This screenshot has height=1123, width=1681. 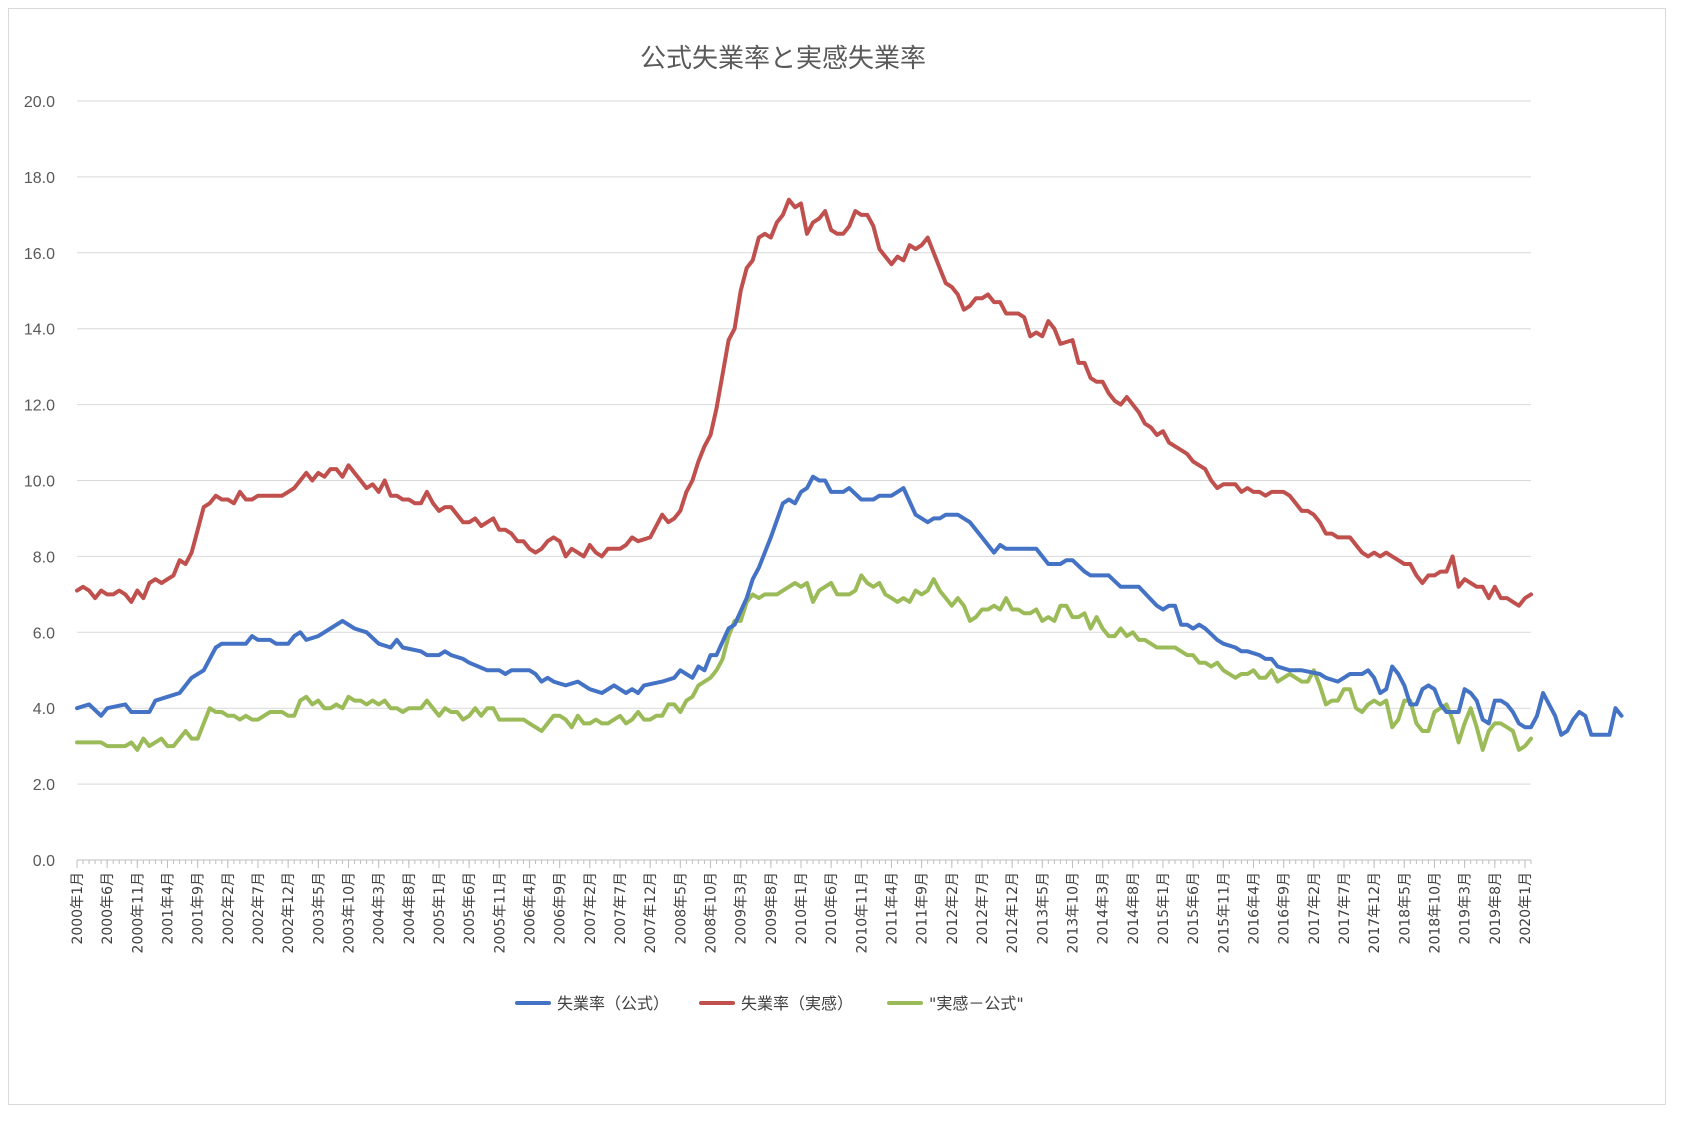 What do you see at coordinates (804, 662) in the screenshot?
I see `series-line` at bounding box center [804, 662].